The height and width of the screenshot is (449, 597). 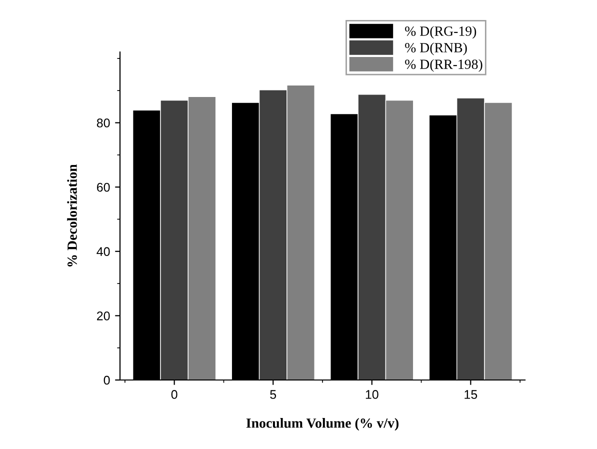 I want to click on x-axis-title: Inoculum Volume (% v/v), so click(x=322, y=424).